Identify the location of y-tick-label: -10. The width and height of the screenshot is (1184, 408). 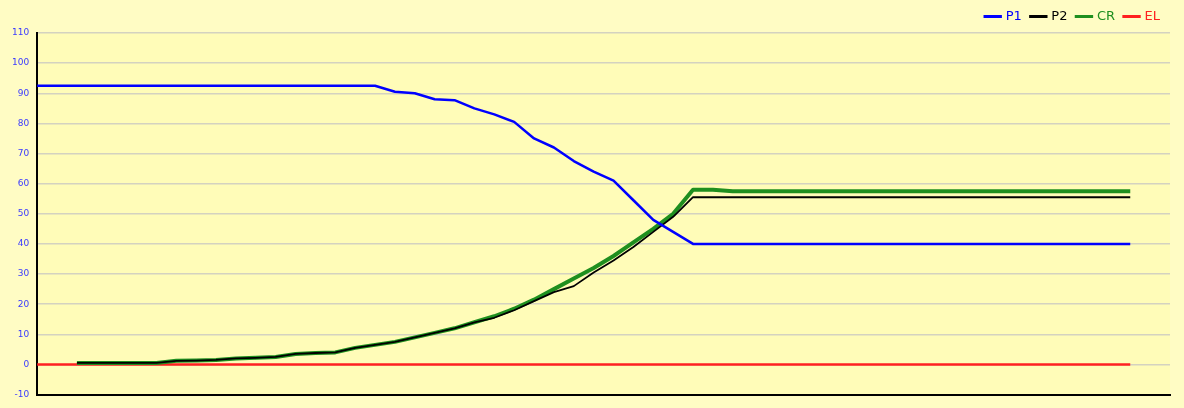
(22, 393).